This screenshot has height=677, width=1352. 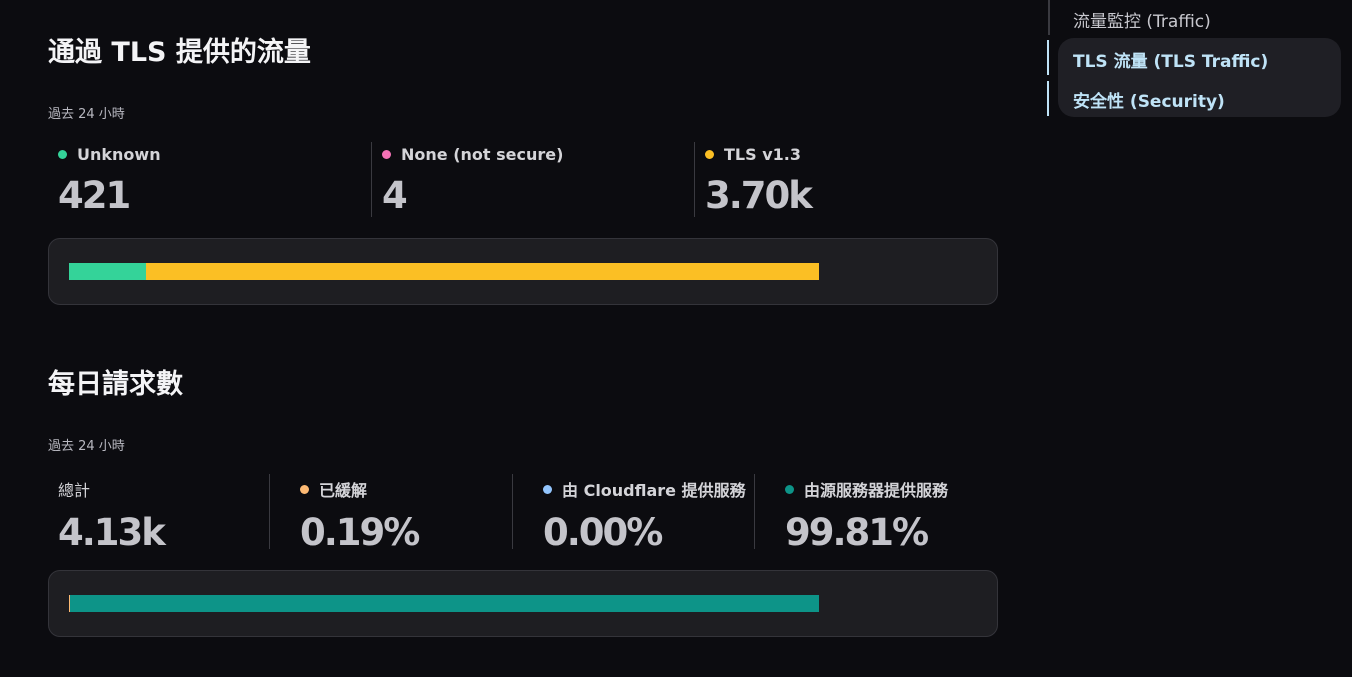 I want to click on label-text: 已緩解, so click(x=343, y=490).